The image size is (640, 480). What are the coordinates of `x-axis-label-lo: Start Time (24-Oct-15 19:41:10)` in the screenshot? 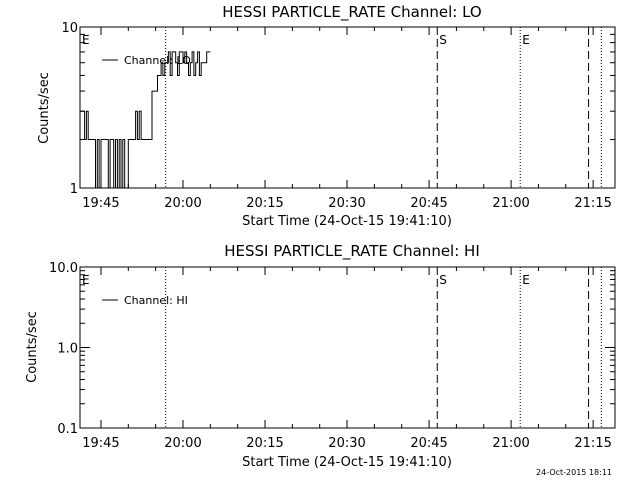 It's located at (347, 221).